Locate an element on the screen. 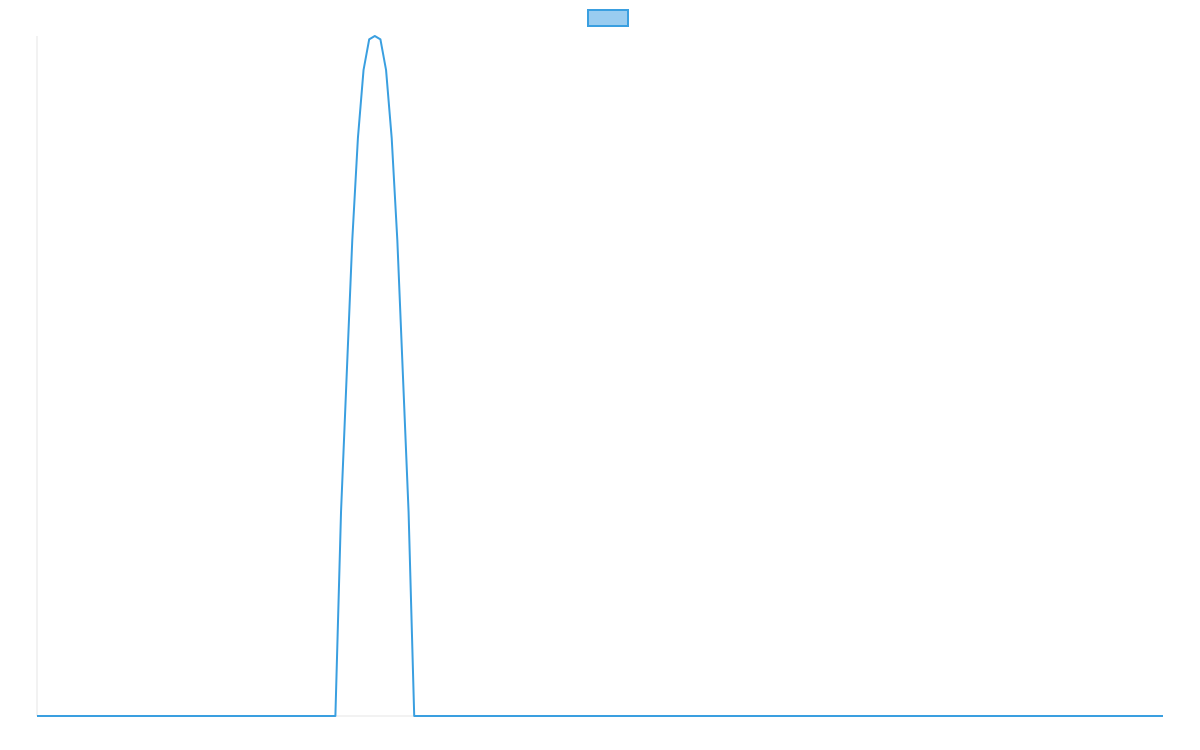  legend-swatch is located at coordinates (608, 18).